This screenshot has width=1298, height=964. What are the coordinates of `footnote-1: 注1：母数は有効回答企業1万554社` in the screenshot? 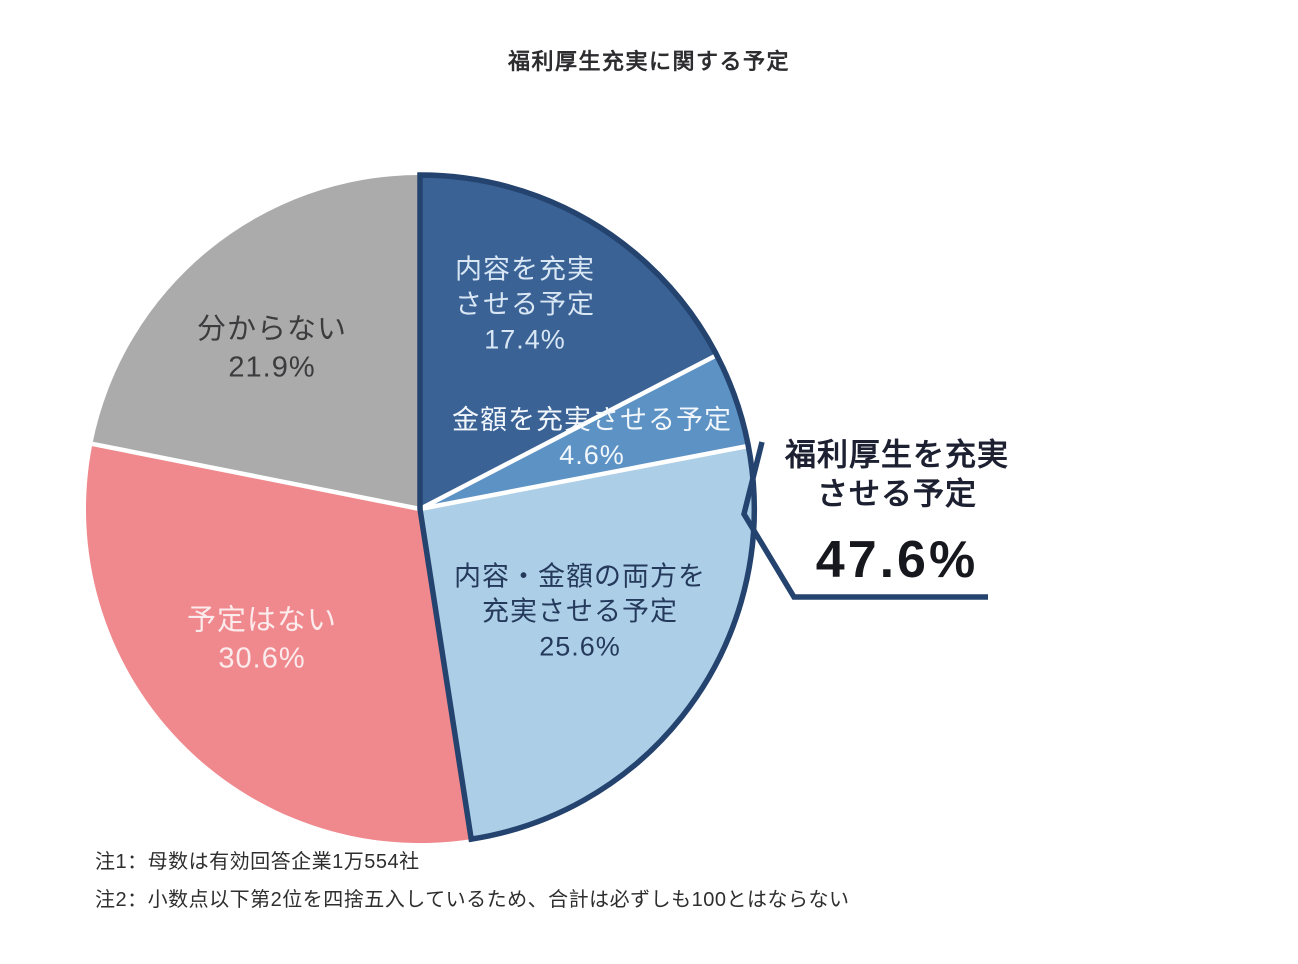 It's located at (257, 862).